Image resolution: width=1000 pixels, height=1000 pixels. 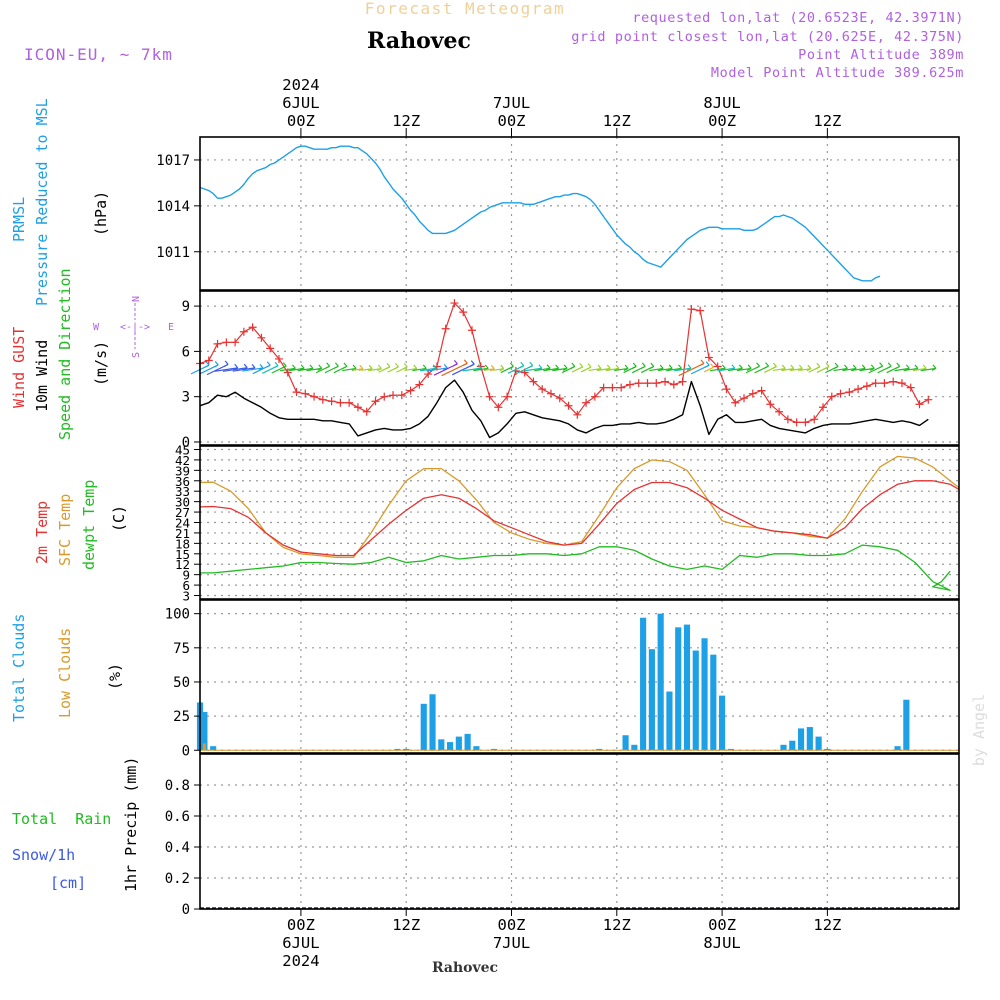 What do you see at coordinates (182, 470) in the screenshot?
I see `y-tick-label: 39` at bounding box center [182, 470].